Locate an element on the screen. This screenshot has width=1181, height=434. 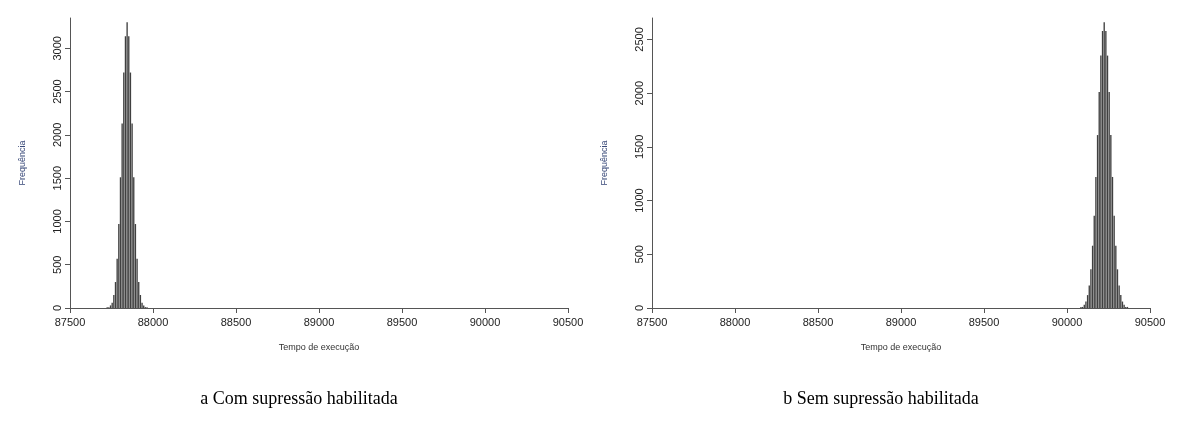
text: b Sem supressão habilitada is located at coordinates (881, 398).